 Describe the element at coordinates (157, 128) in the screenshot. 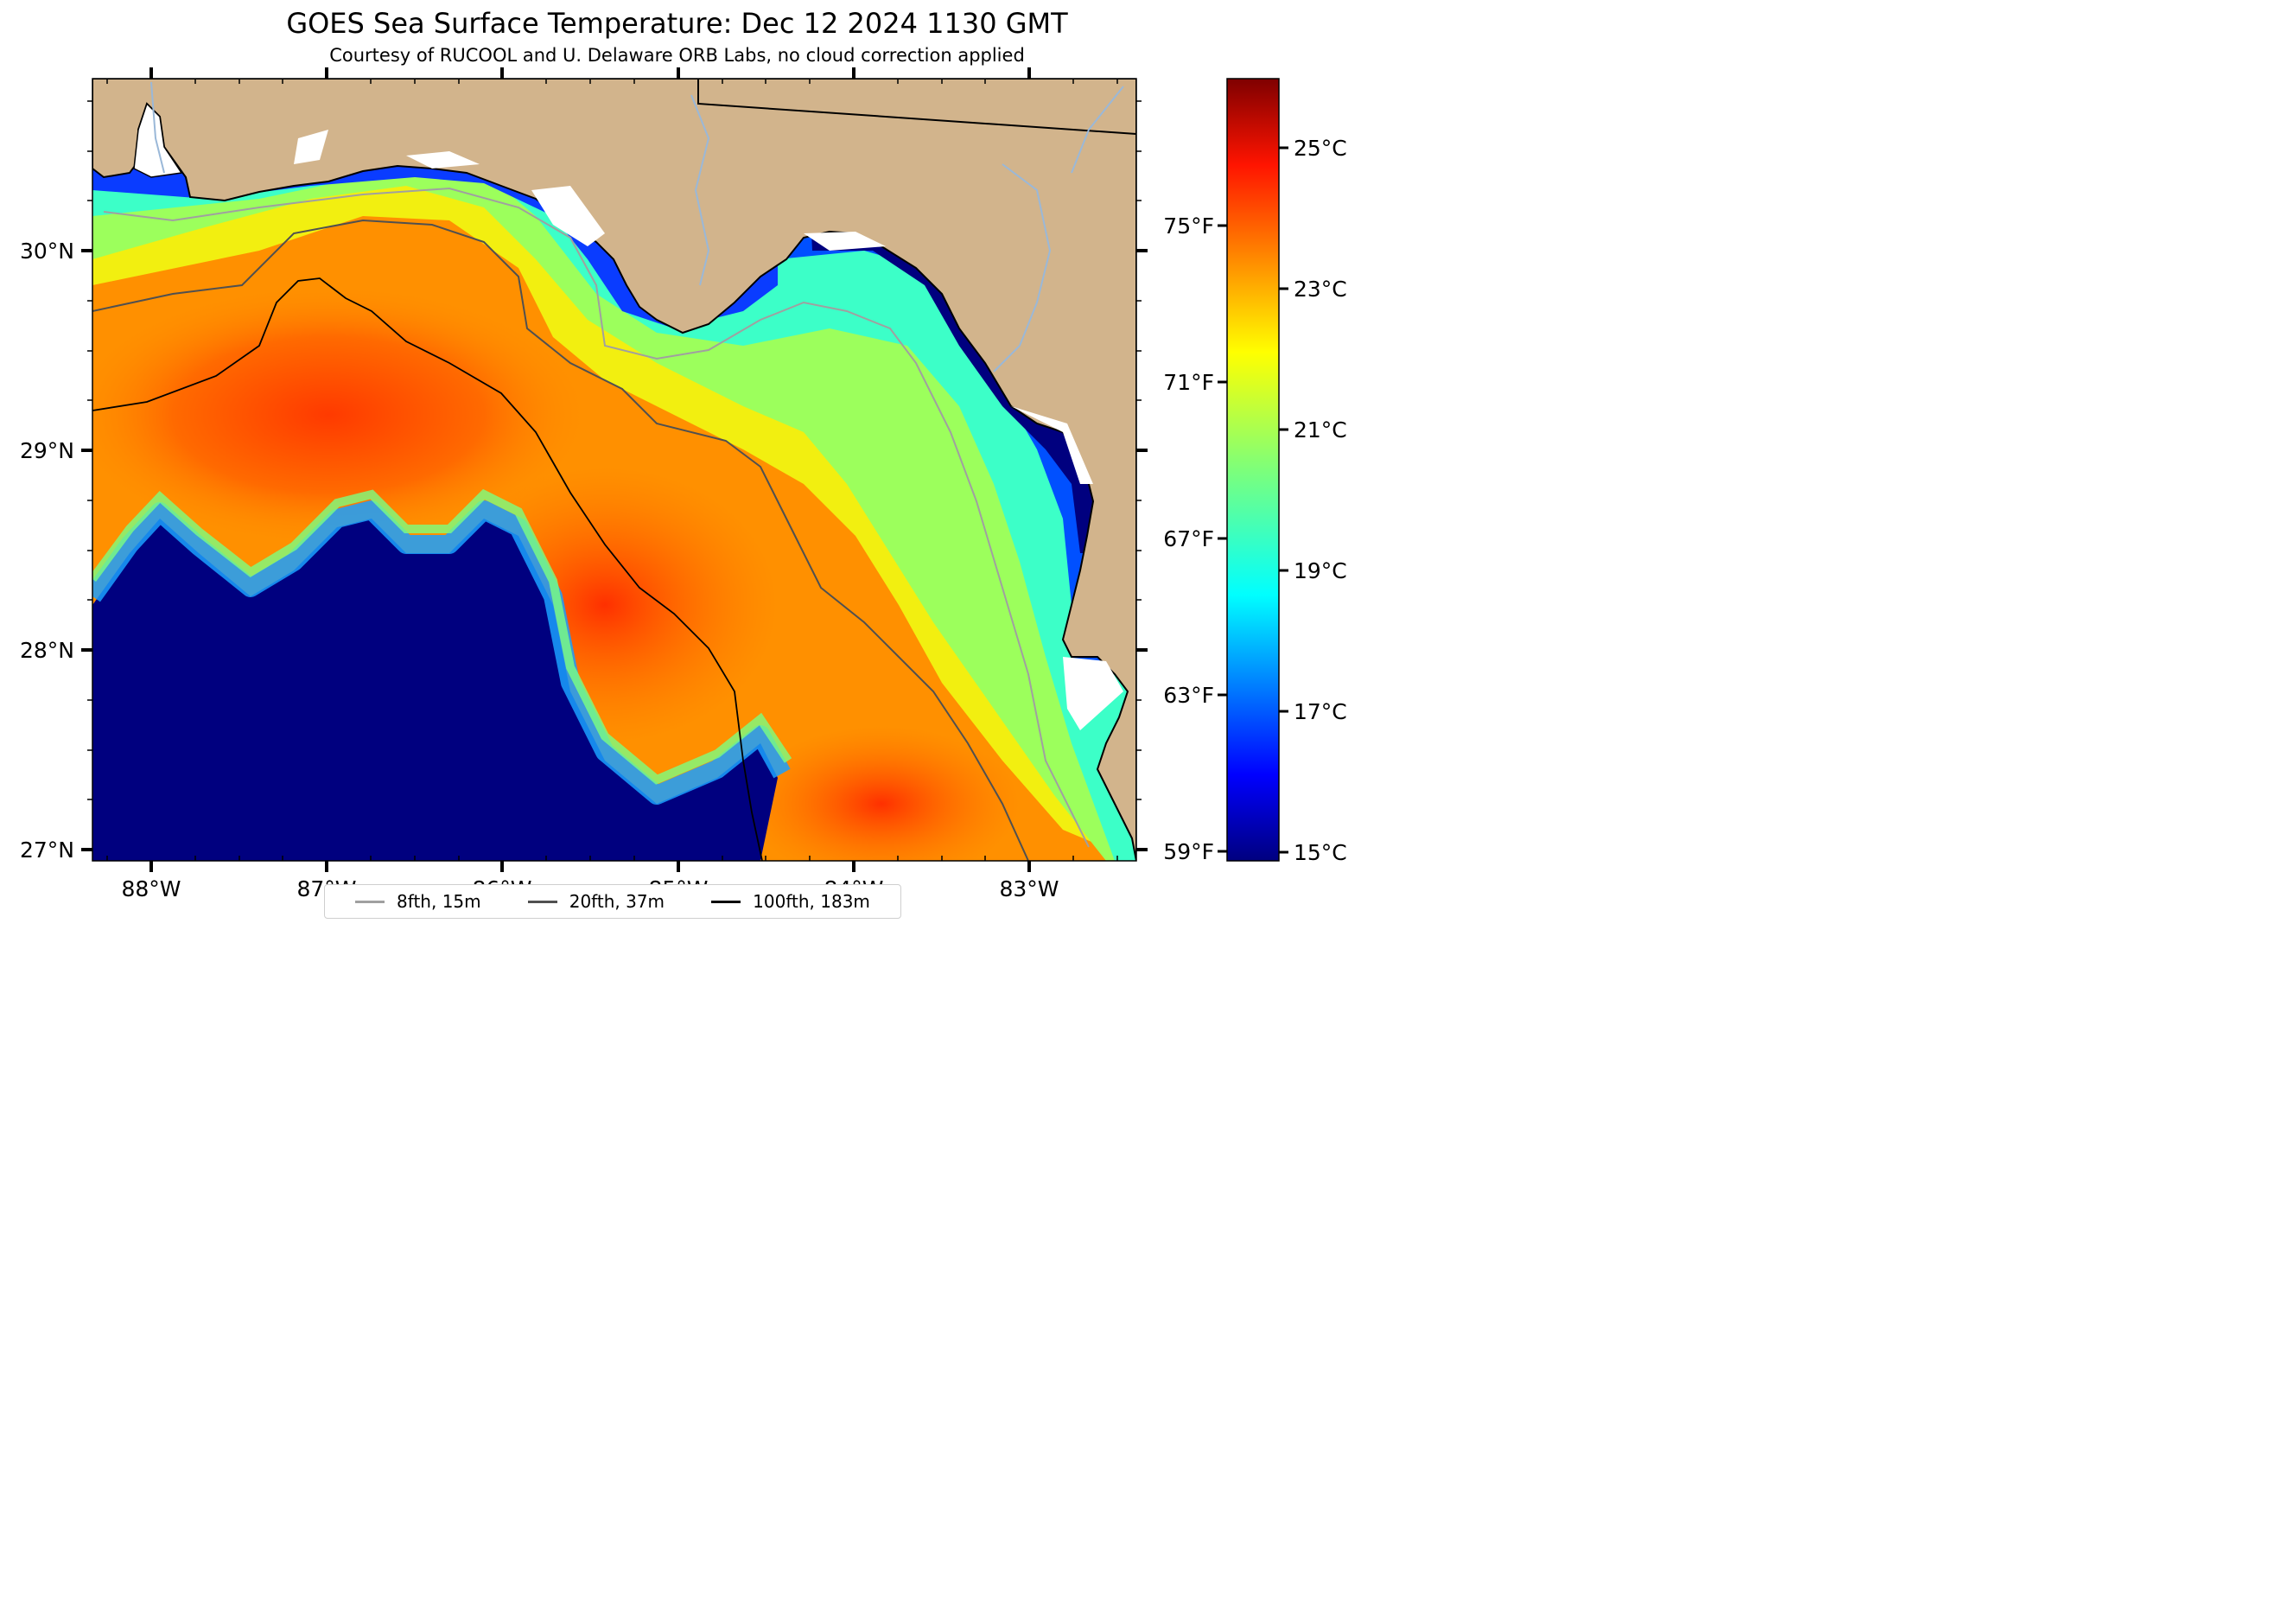

I see `river-alabama` at that location.